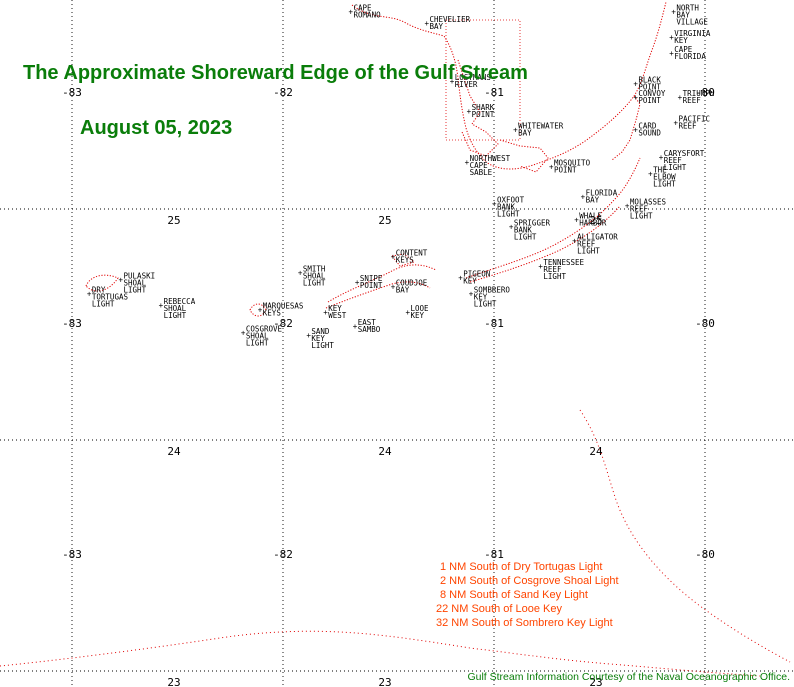  Describe the element at coordinates (499, 609) in the screenshot. I see `distance-item: 22 NM South of Looe Key` at that location.